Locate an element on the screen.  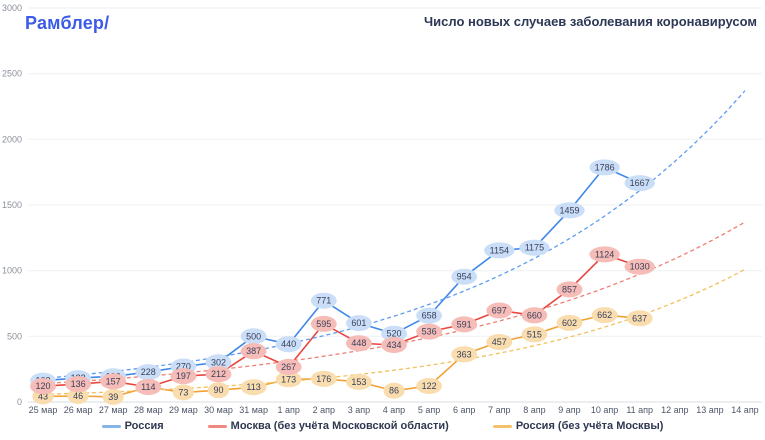
data-point-label: 448 is located at coordinates (358, 343).